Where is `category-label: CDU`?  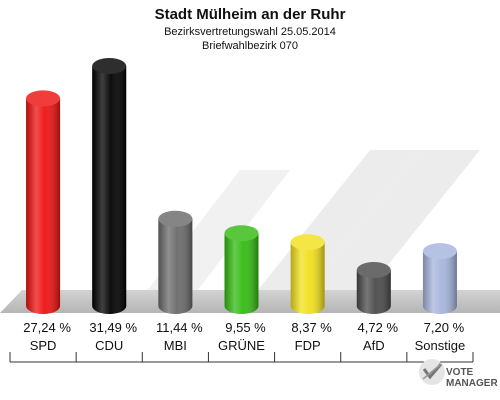 category-label: CDU is located at coordinates (109, 345).